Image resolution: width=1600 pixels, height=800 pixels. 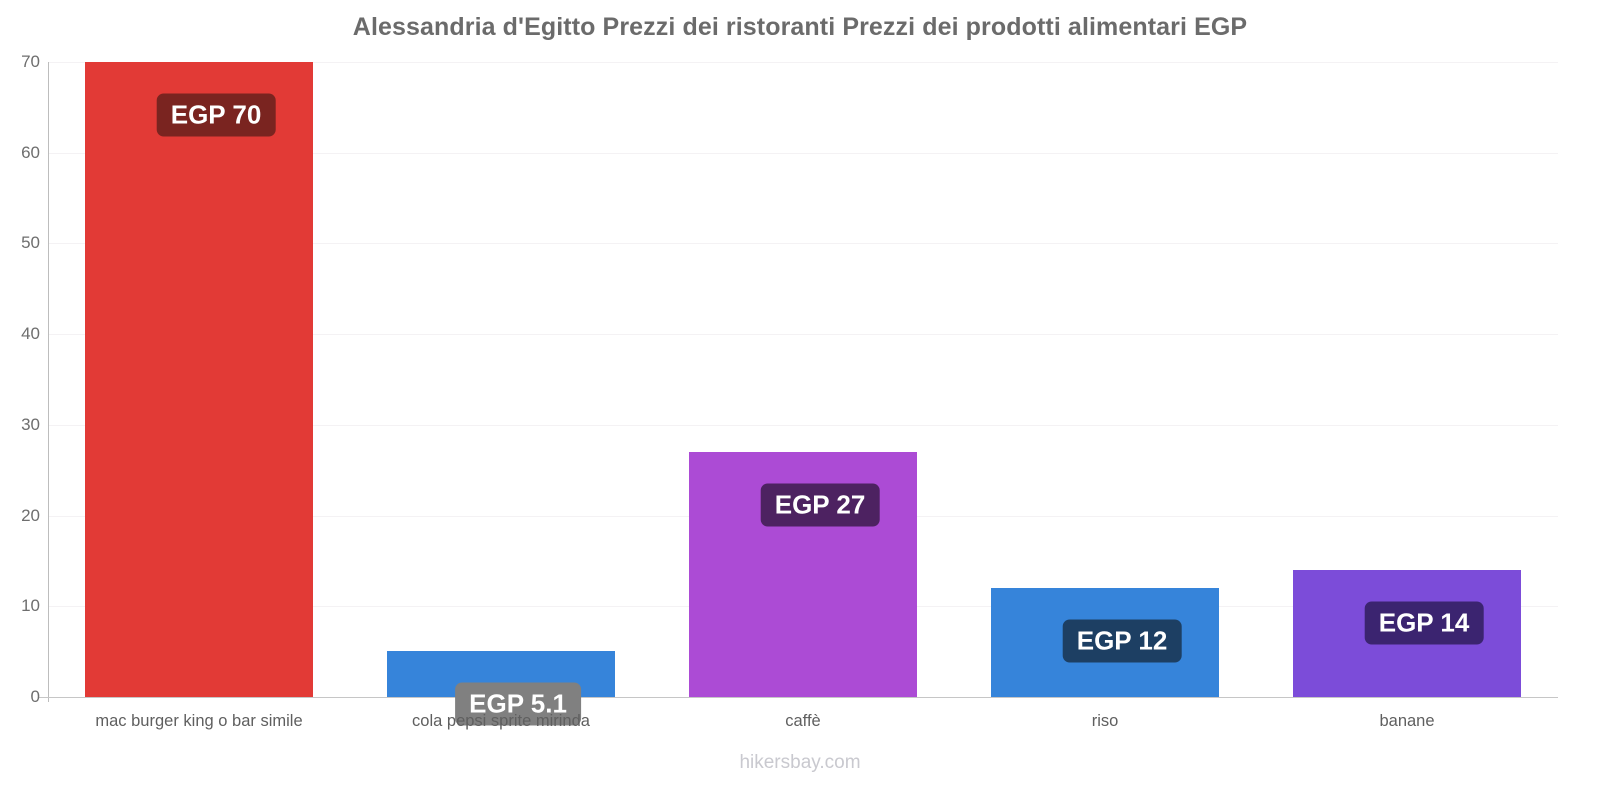 What do you see at coordinates (1122, 641) in the screenshot?
I see `value-label-3: EGP 12` at bounding box center [1122, 641].